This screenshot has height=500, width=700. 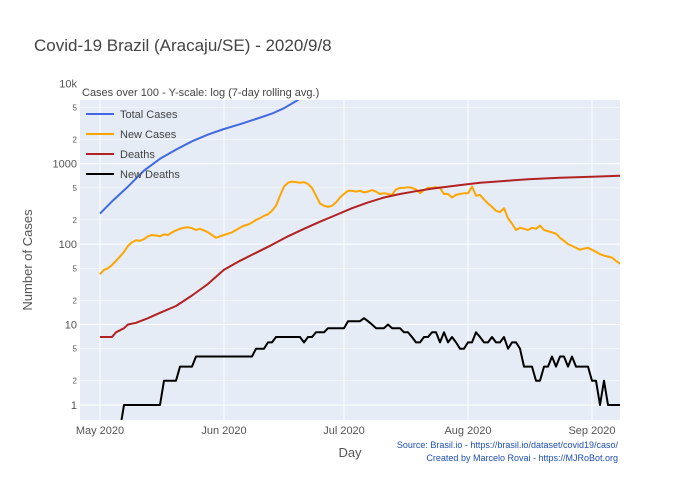 What do you see at coordinates (27, 260) in the screenshot?
I see `y-axis-title: Number of Cases` at bounding box center [27, 260].